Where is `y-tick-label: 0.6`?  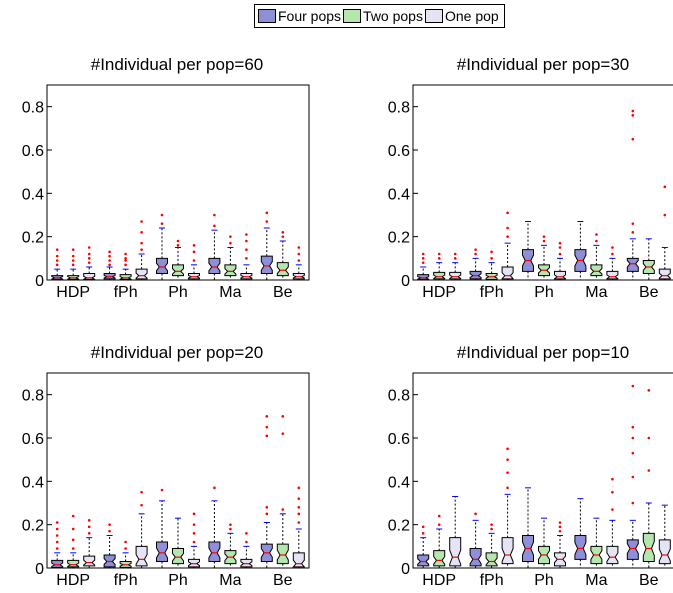
y-tick-label: 0.6 is located at coordinates (399, 151).